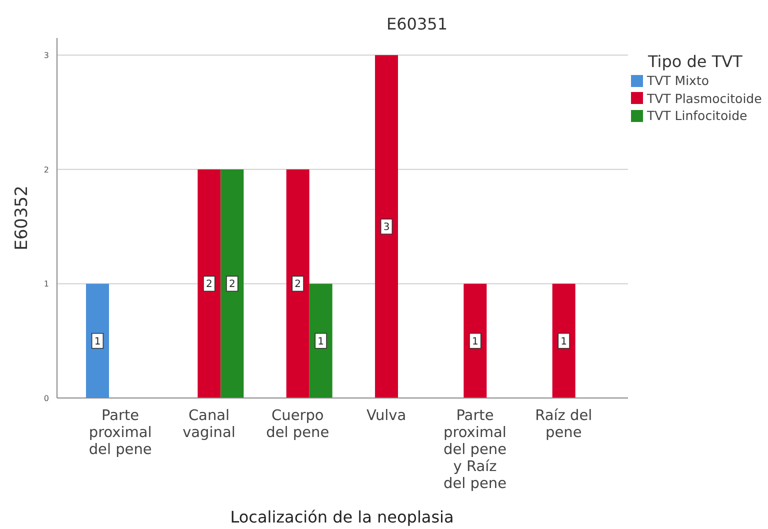 The height and width of the screenshot is (529, 768). Describe the element at coordinates (386, 416) in the screenshot. I see `x-tick-label: Vulva` at that location.